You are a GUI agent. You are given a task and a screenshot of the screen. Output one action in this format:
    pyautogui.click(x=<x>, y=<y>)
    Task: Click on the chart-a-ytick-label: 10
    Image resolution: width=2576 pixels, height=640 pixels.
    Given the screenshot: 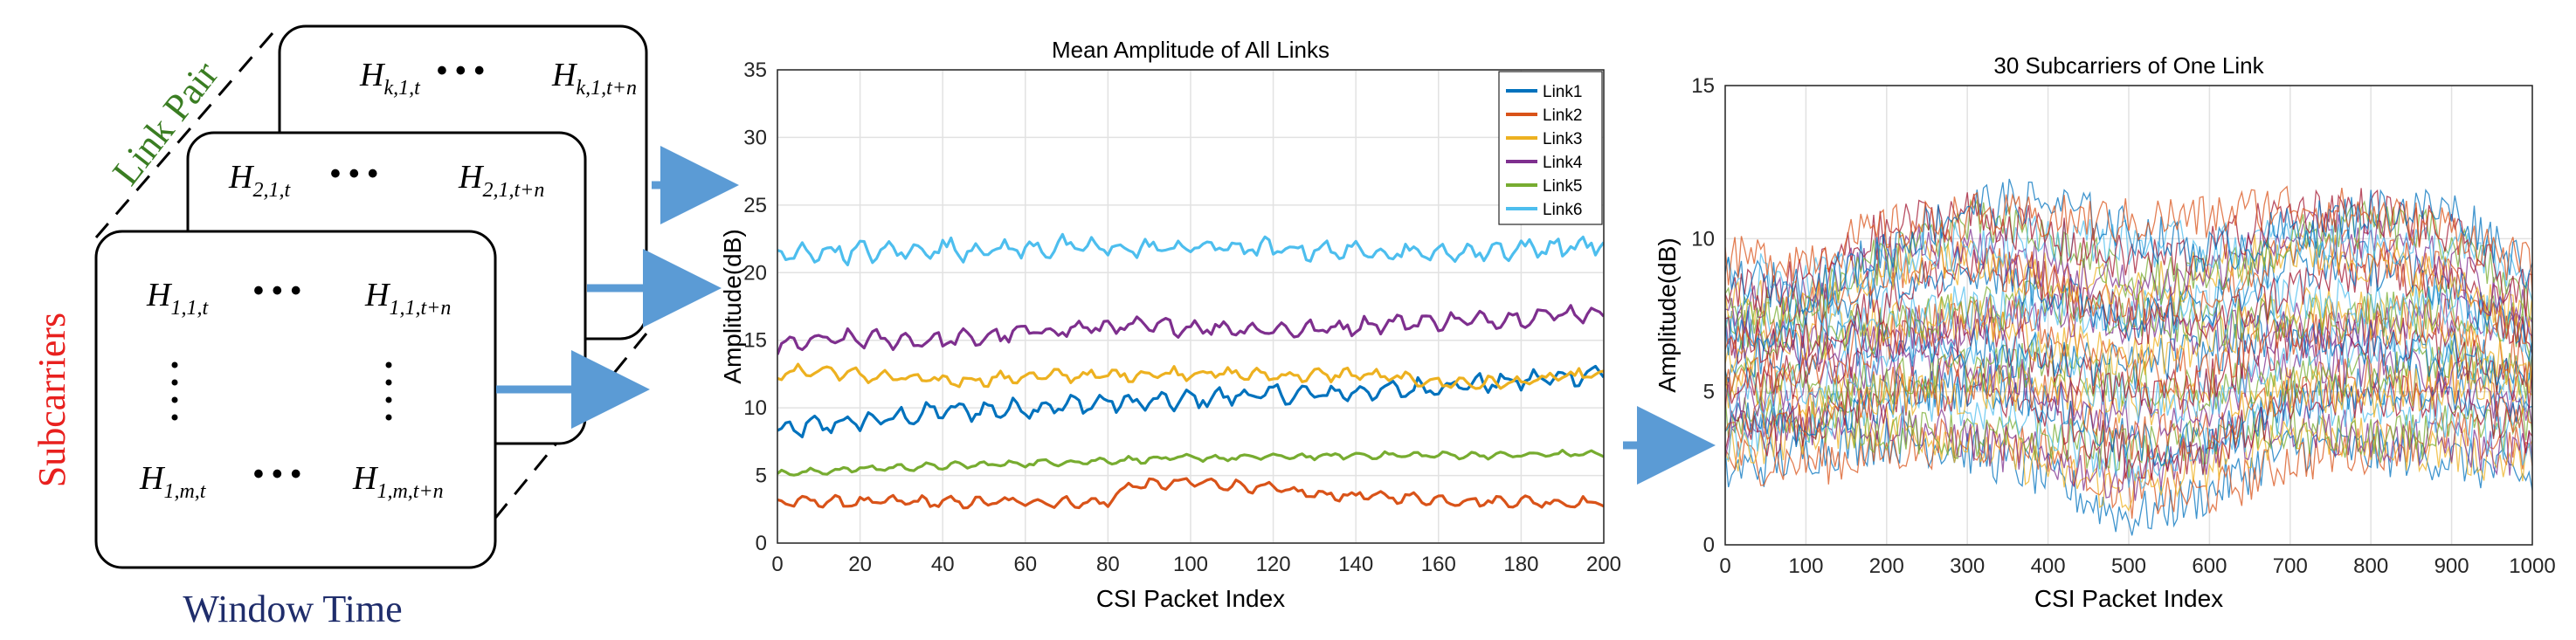 What is the action you would take?
    pyautogui.click(x=755, y=408)
    